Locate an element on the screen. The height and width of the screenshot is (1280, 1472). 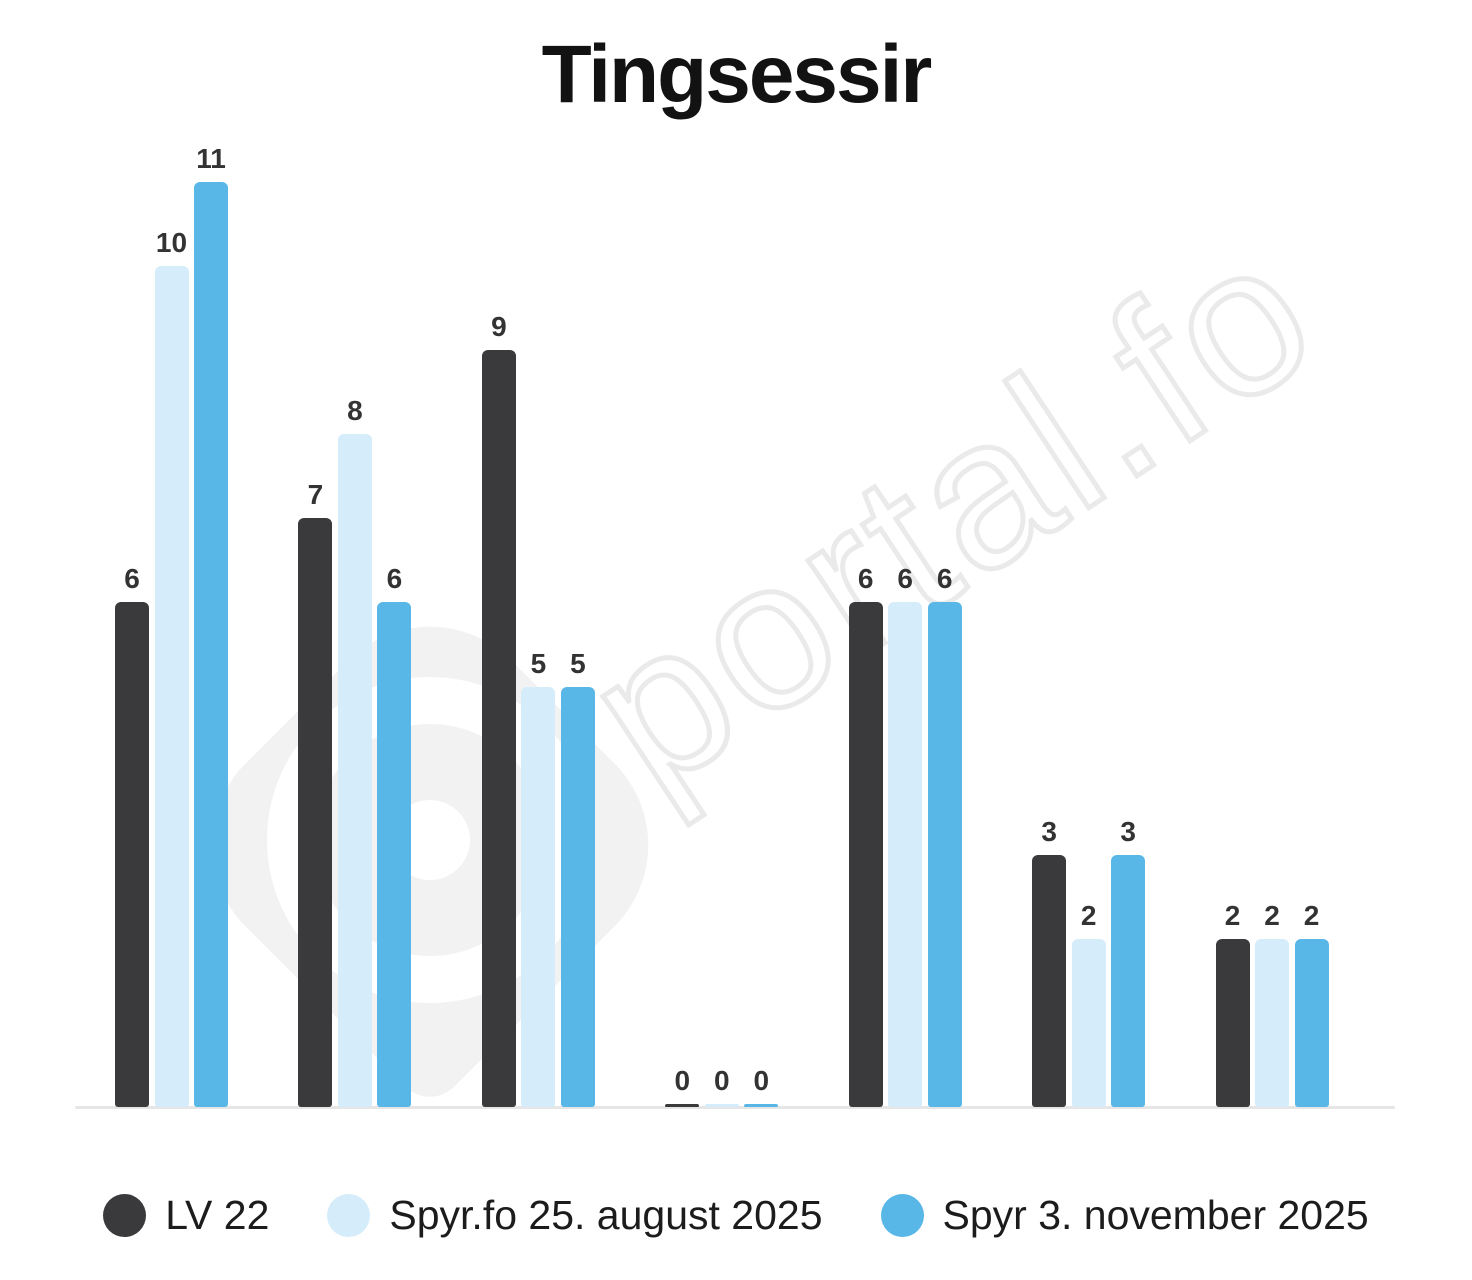
bar-group5-series1 is located at coordinates (865, 854).